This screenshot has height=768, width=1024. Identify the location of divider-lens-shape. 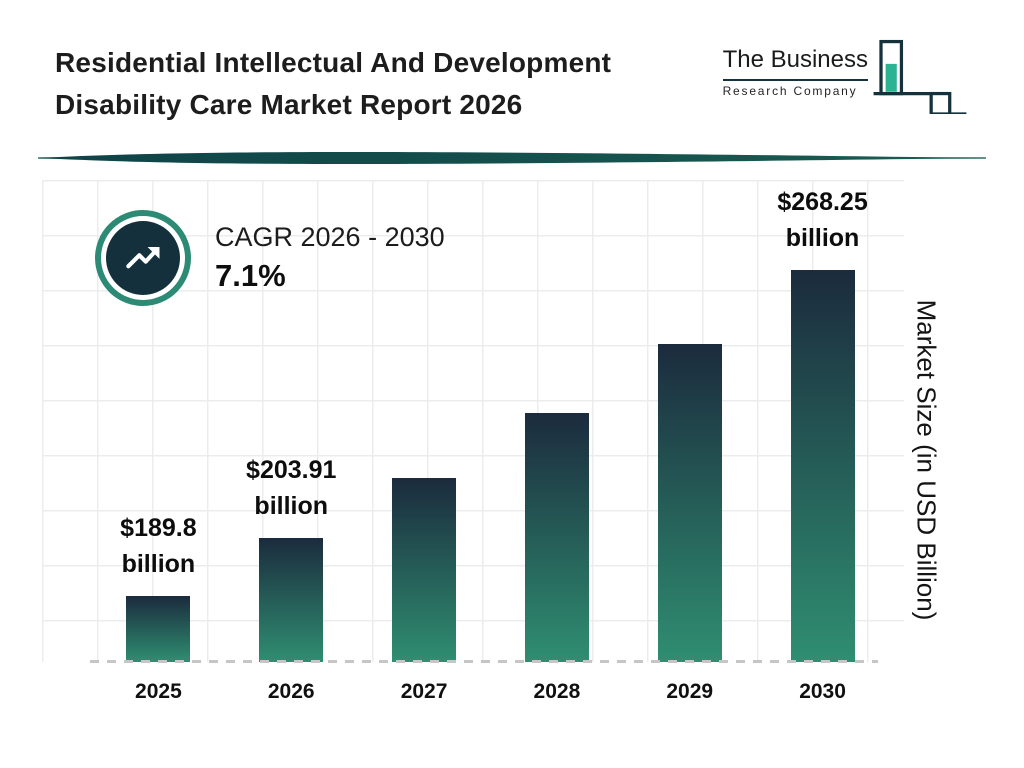
(512, 158).